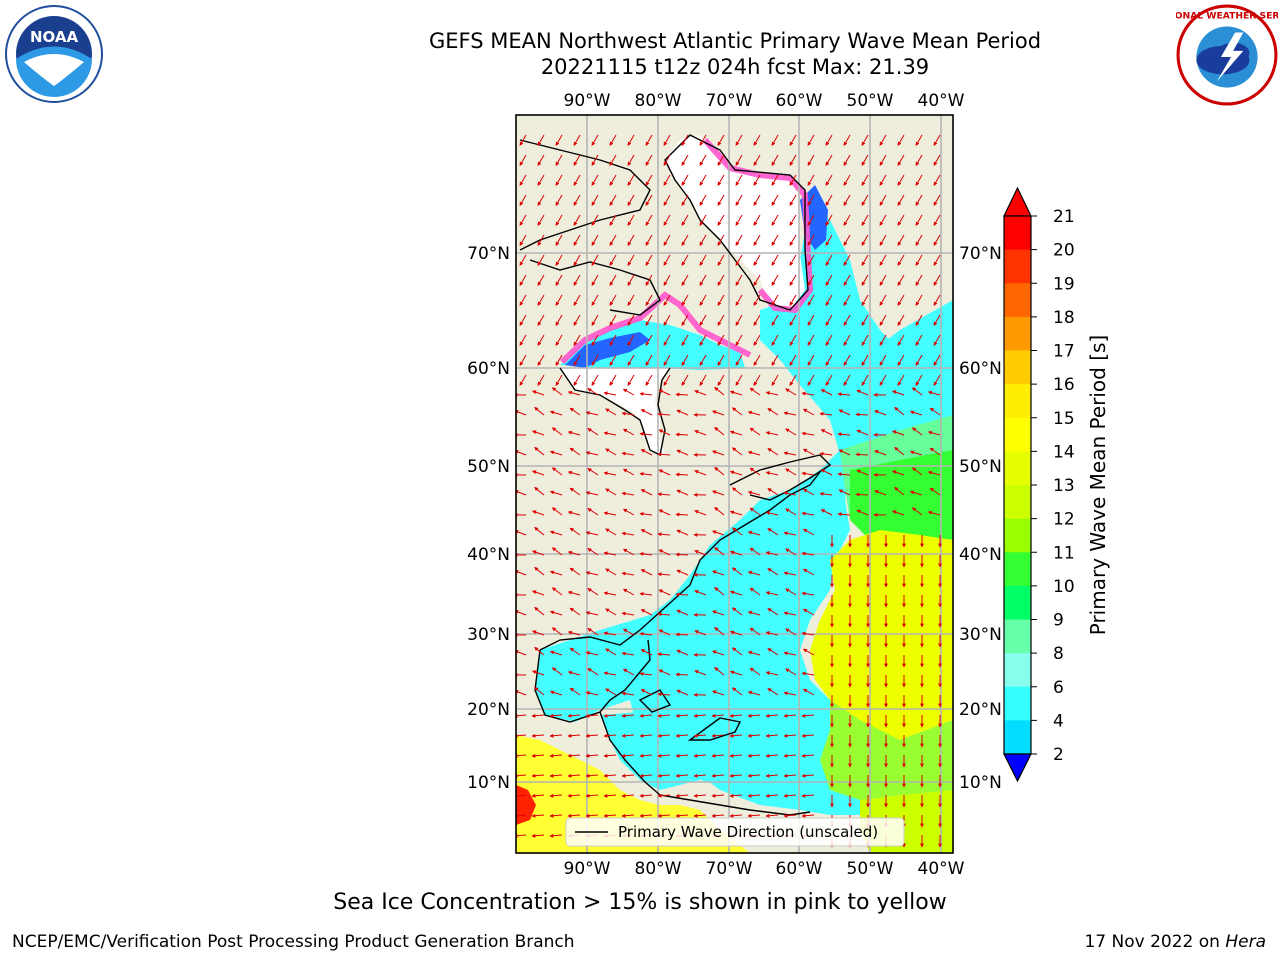 The image size is (1280, 960). Describe the element at coordinates (980, 710) in the screenshot. I see `lat-tick-right: 20°N` at that location.